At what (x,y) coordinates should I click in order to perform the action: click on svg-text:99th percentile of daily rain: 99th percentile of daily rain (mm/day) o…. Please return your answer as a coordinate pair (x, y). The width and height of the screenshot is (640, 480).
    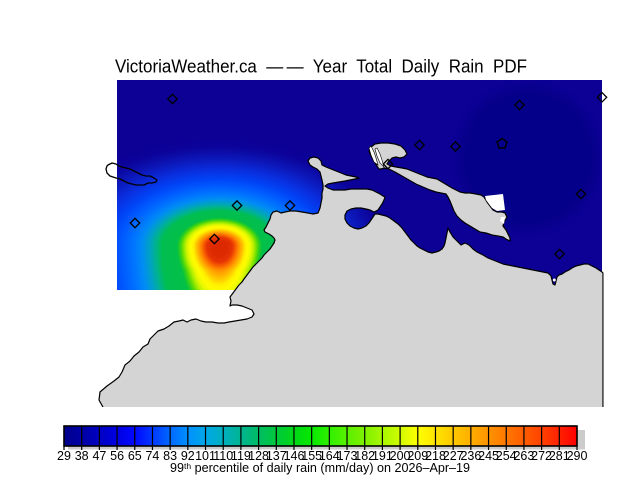
    Looking at the image, I should click on (320, 468).